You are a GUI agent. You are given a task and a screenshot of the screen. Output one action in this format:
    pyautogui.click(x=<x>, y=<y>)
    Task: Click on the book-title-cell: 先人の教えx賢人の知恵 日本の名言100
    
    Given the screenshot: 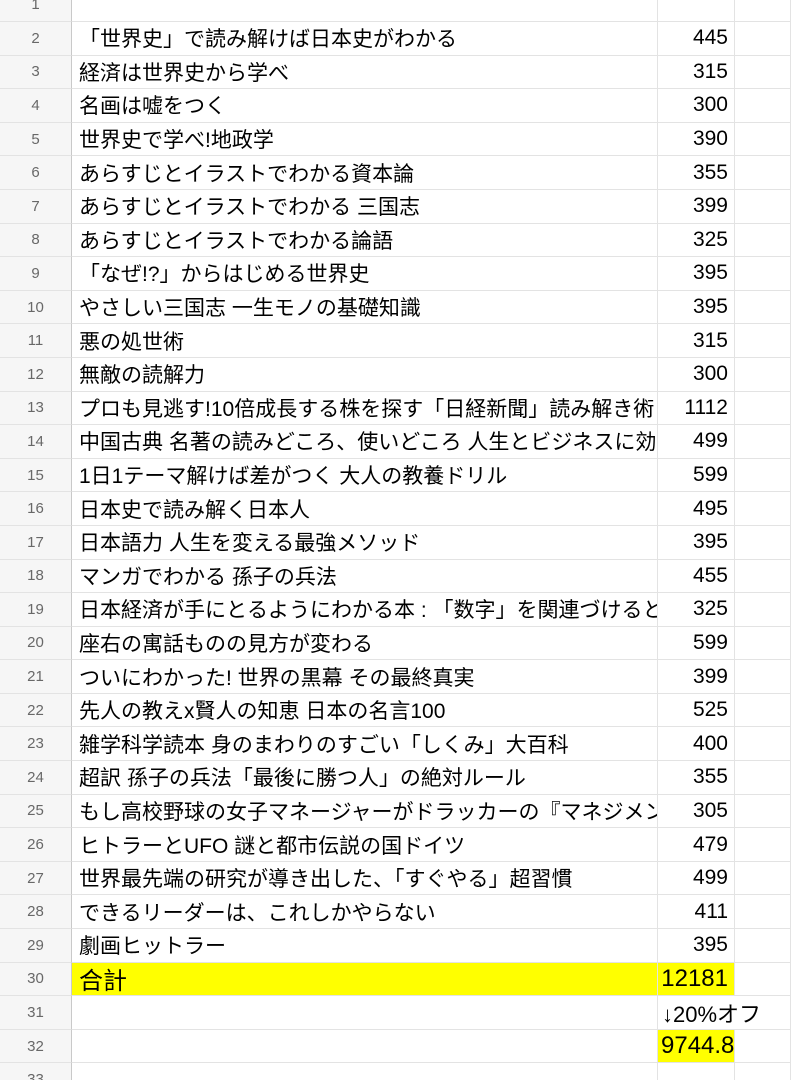 What is the action you would take?
    pyautogui.click(x=365, y=710)
    